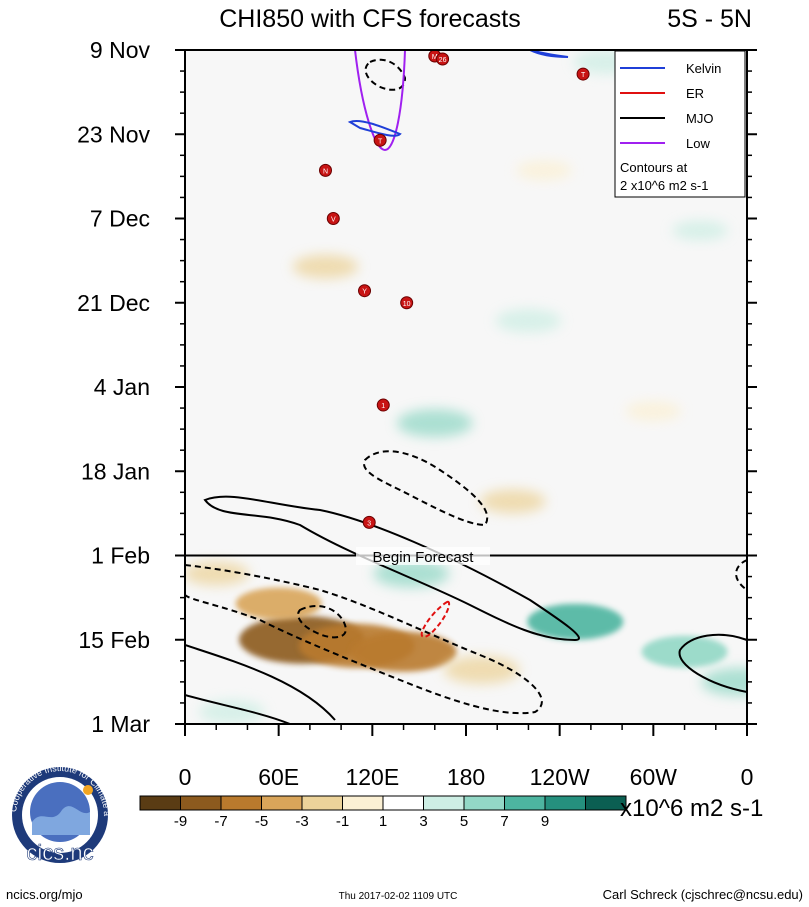  Describe the element at coordinates (88, 790) in the screenshot. I see `logo-sun` at that location.